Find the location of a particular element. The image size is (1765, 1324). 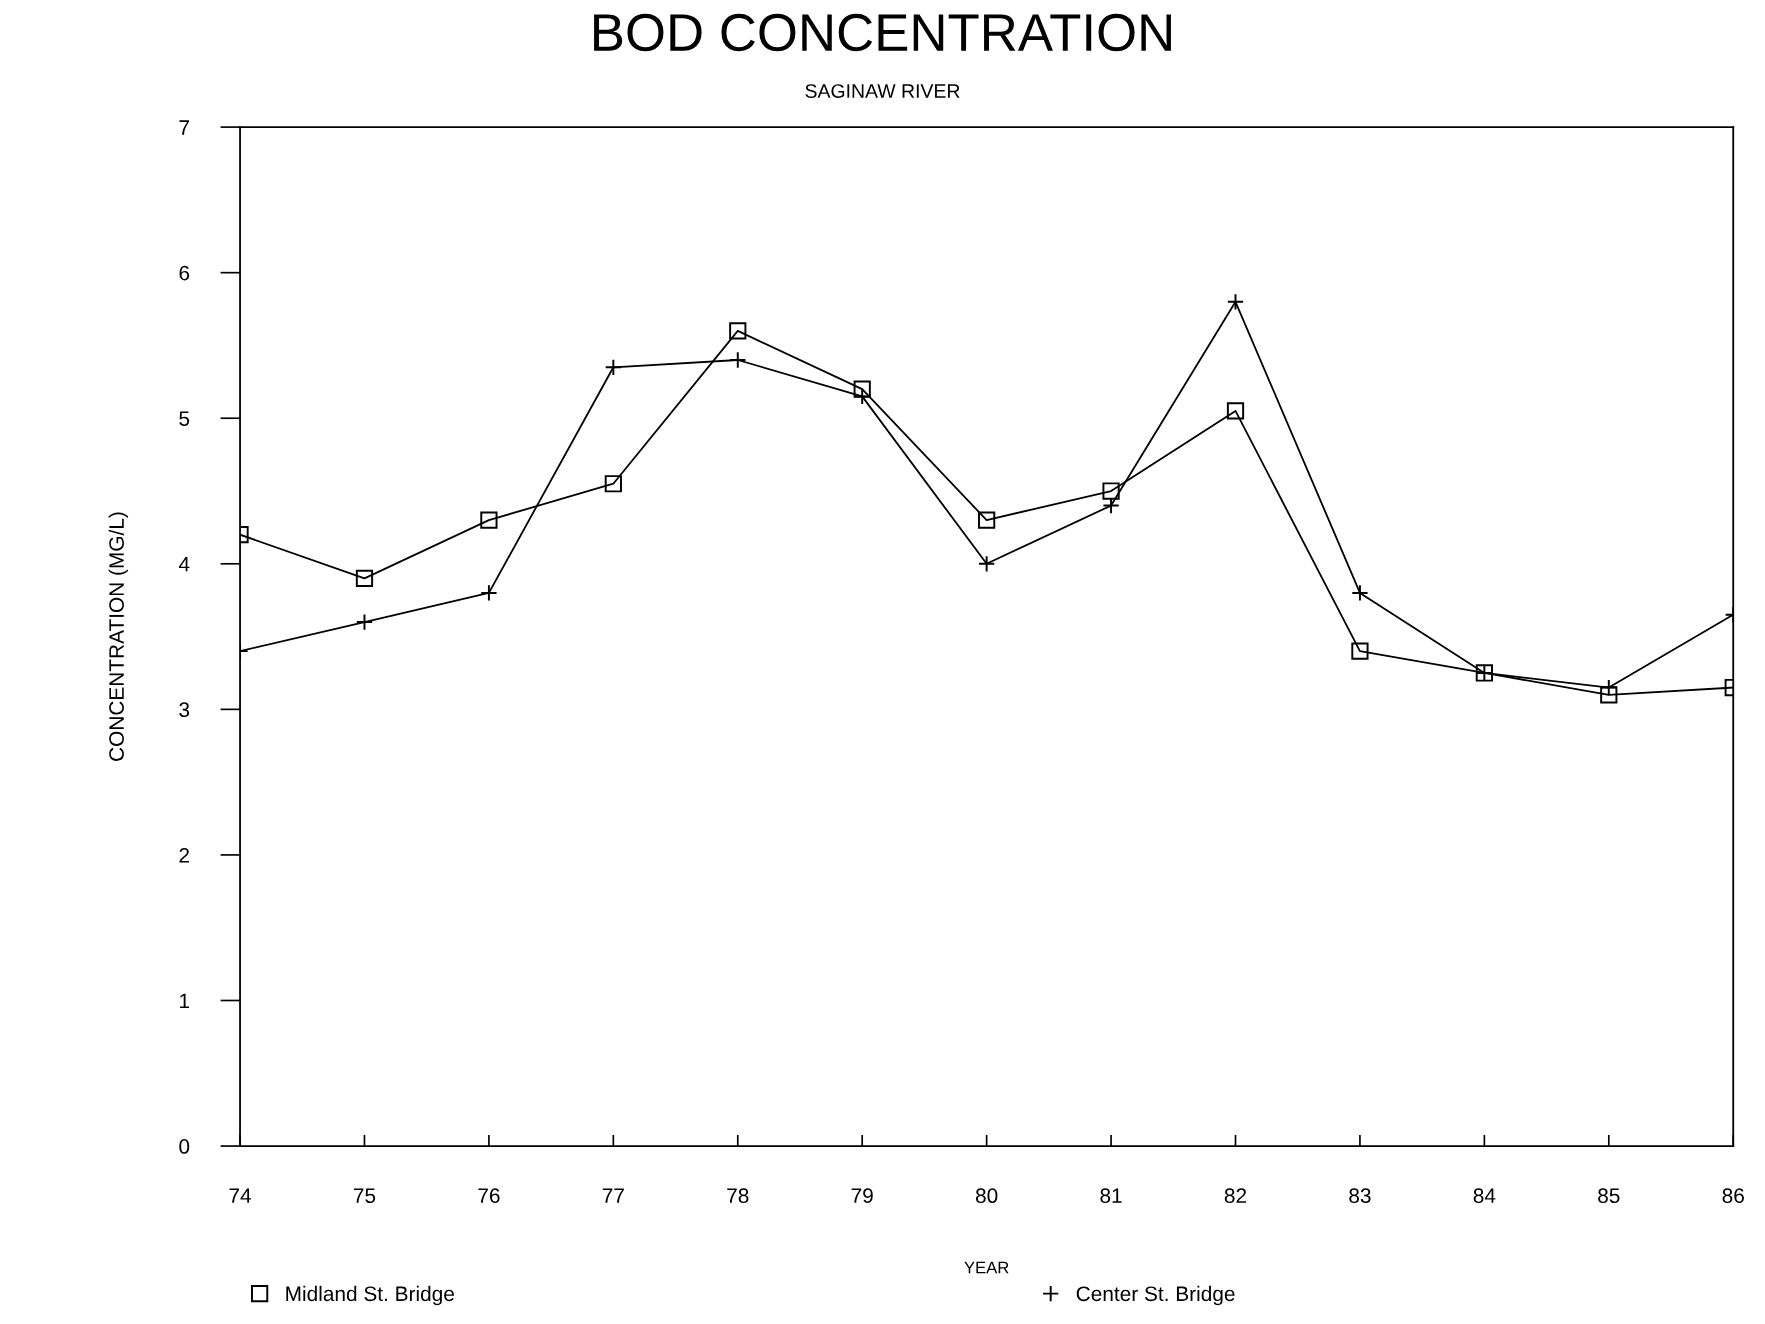

x-tick-label: 79 is located at coordinates (862, 1196).